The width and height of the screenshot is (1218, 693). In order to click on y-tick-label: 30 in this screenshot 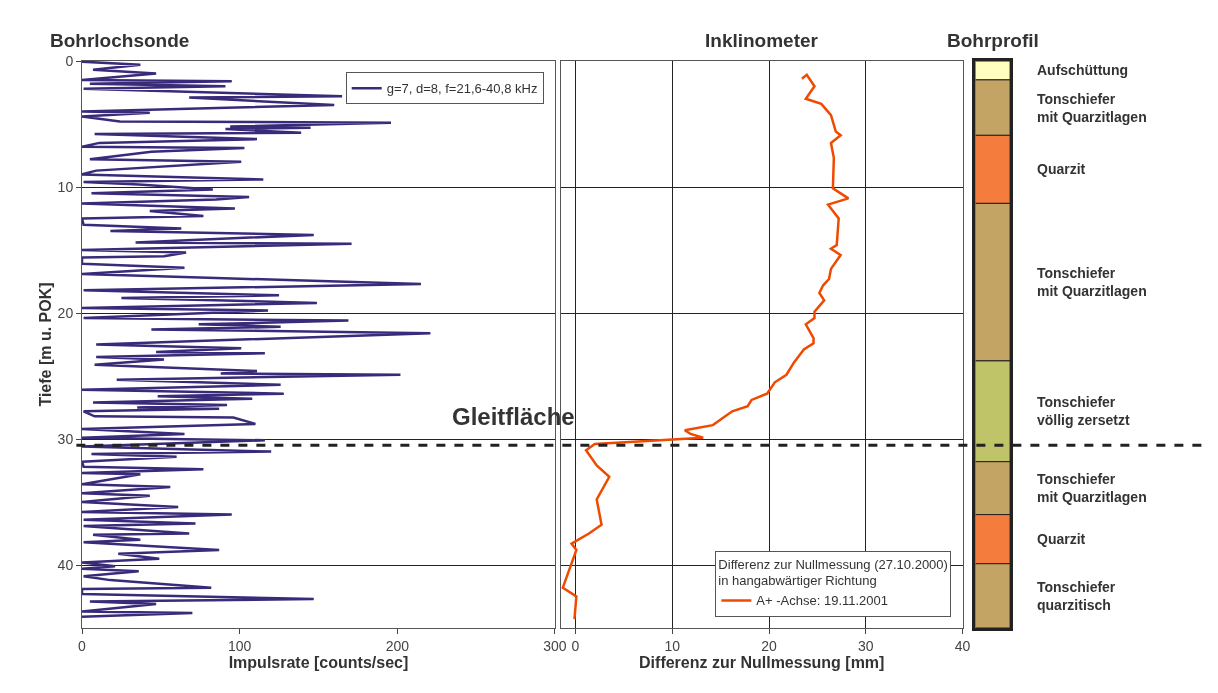, I will do `click(65, 438)`.